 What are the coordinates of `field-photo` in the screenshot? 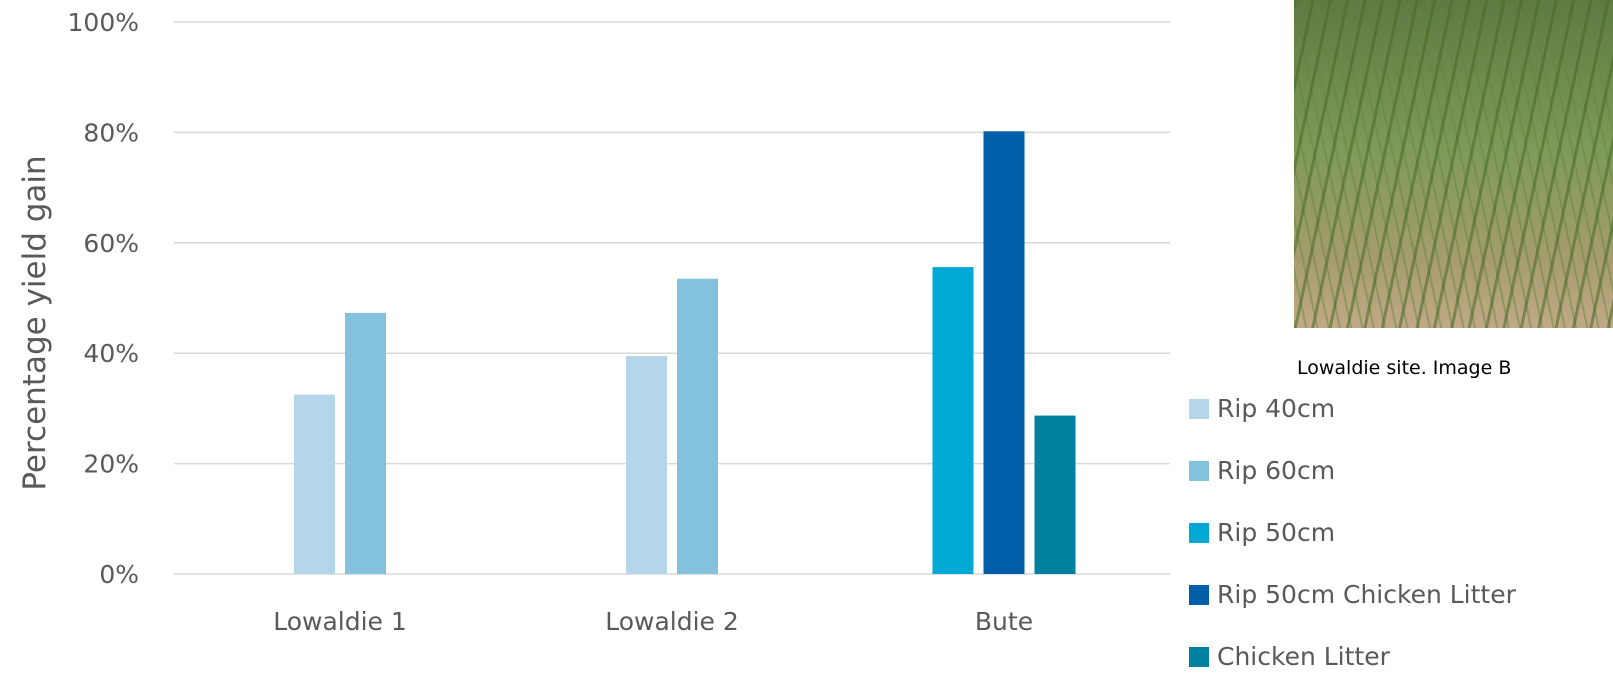 It's located at (1453, 164).